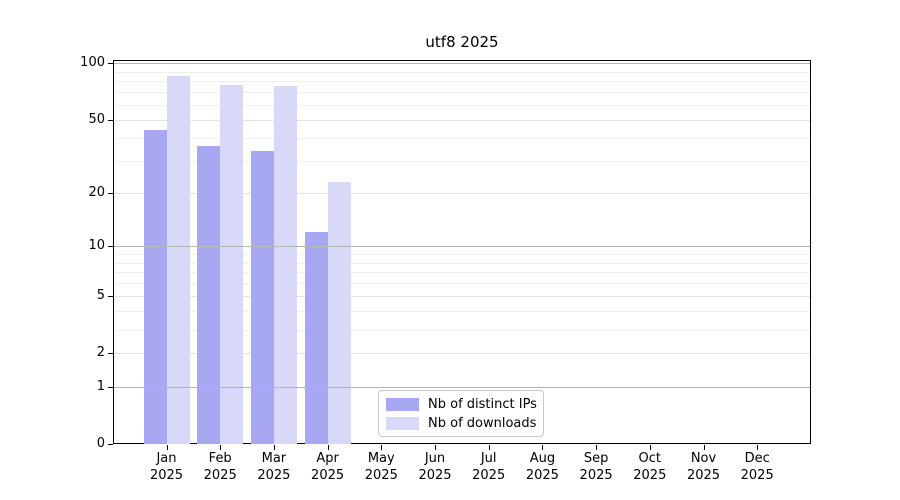 This screenshot has width=900, height=500. Describe the element at coordinates (96, 246) in the screenshot. I see `y-tick-label: 10` at that location.